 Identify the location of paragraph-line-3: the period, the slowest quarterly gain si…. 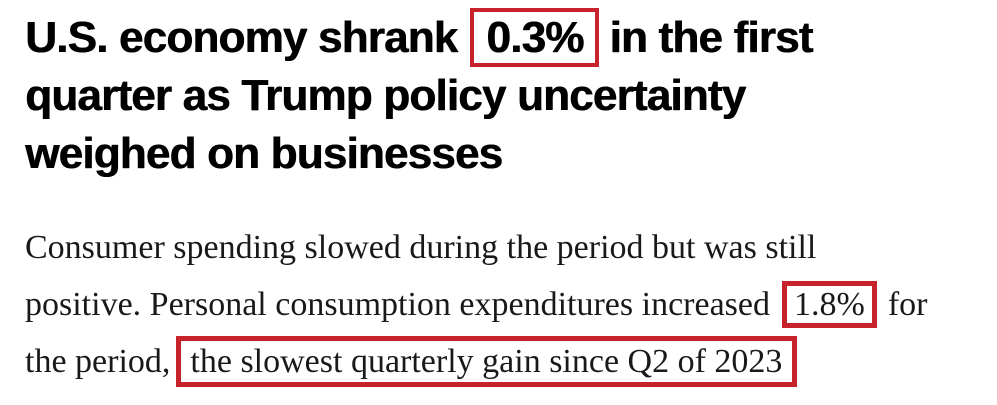
(501, 361).